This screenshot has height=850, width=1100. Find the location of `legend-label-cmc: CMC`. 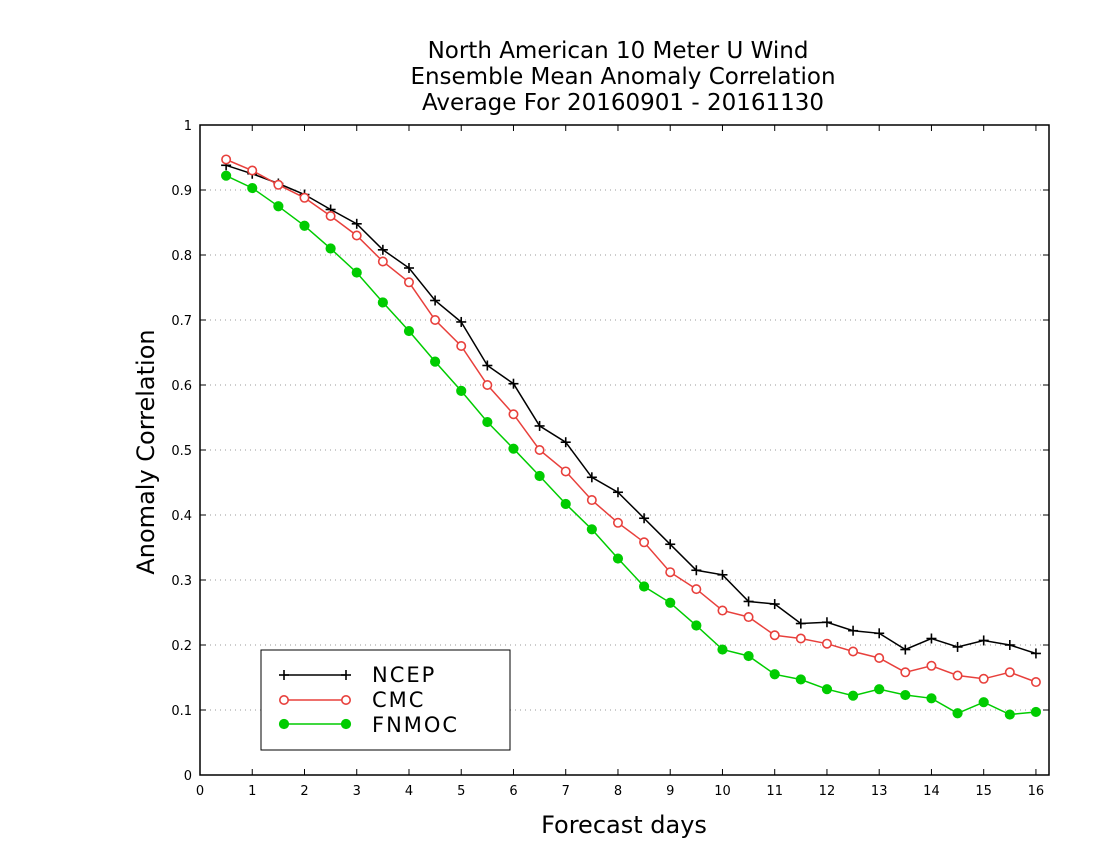

legend-label-cmc: CMC is located at coordinates (398, 700).